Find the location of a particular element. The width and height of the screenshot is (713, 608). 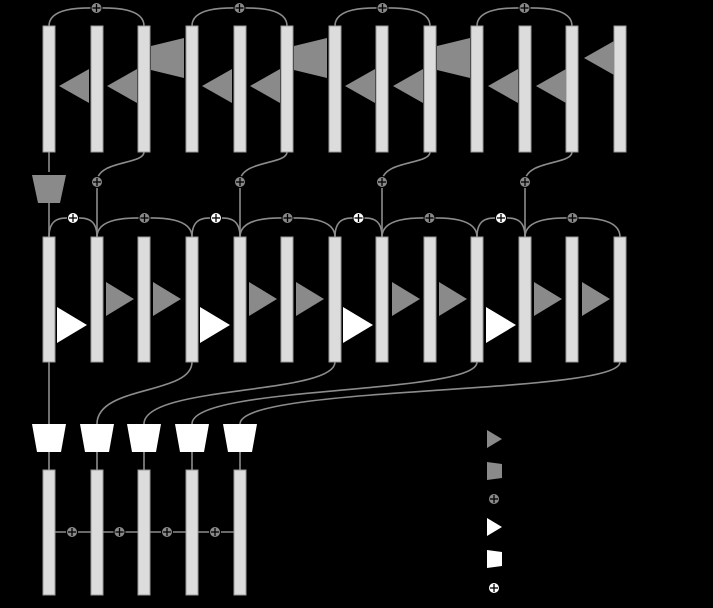

legend-gray-triangle-icon is located at coordinates (494, 439).